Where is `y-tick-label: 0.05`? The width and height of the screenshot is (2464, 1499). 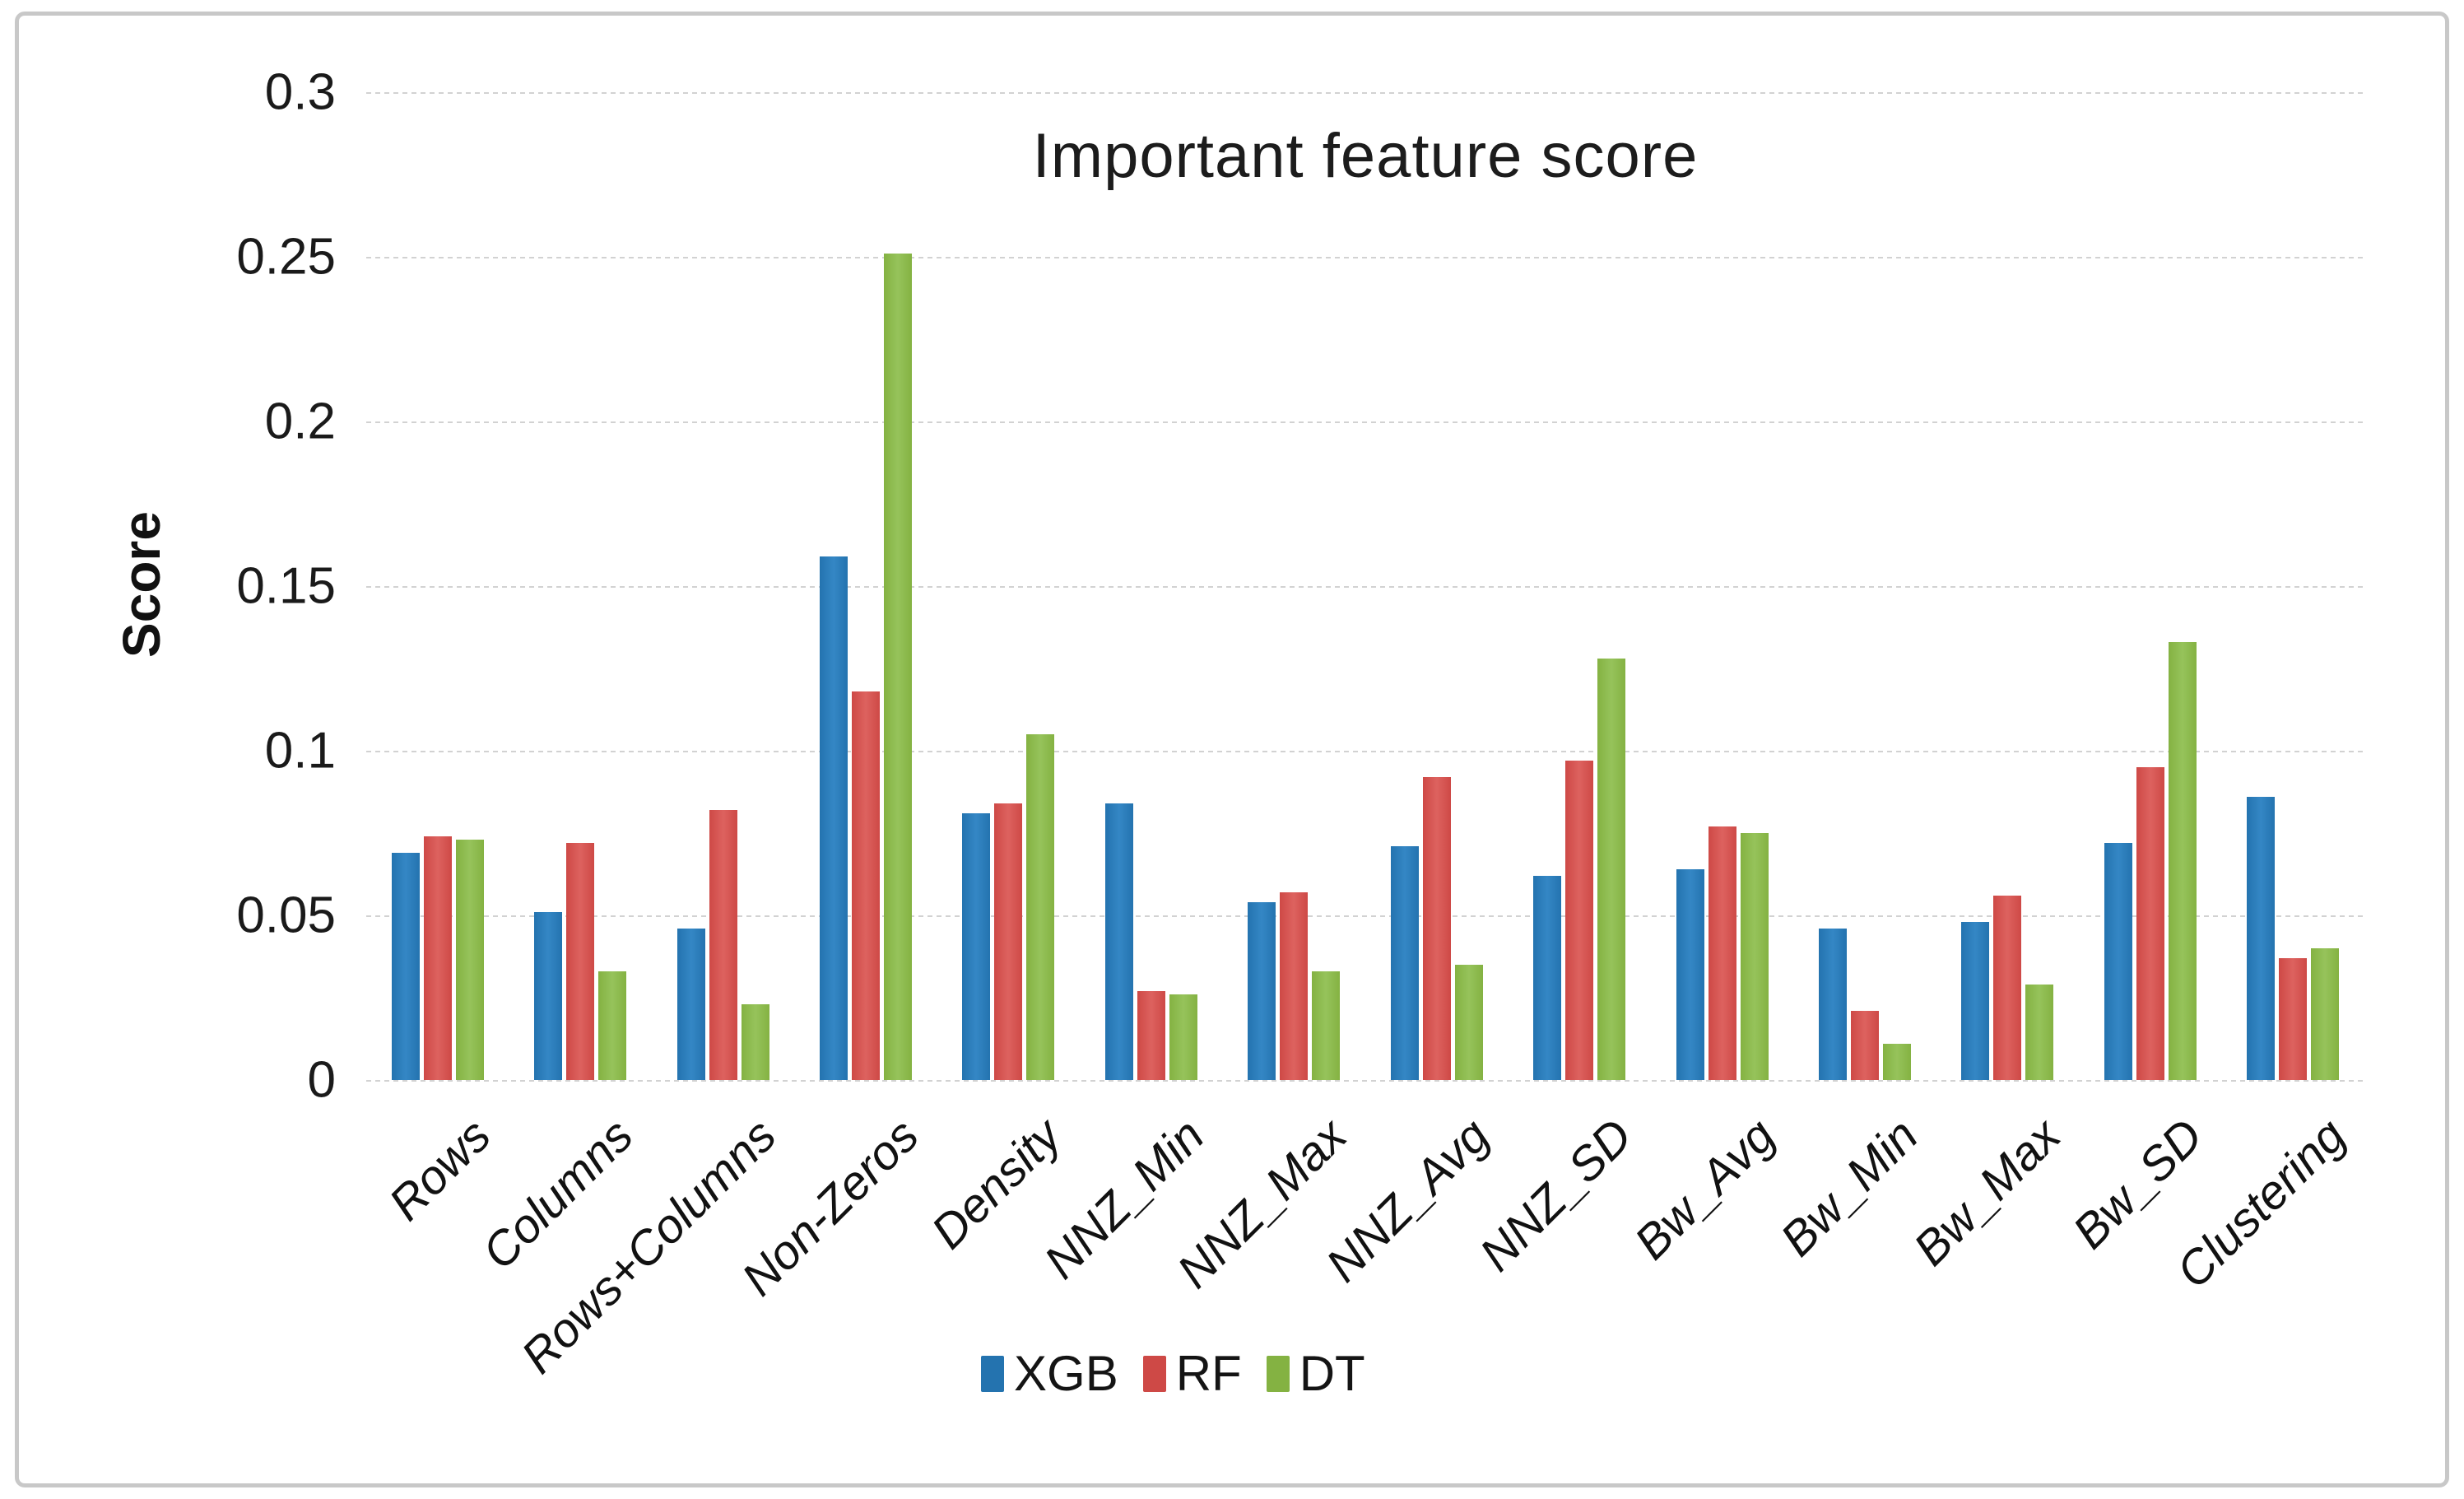
y-tick-label: 0.05 is located at coordinates (286, 915).